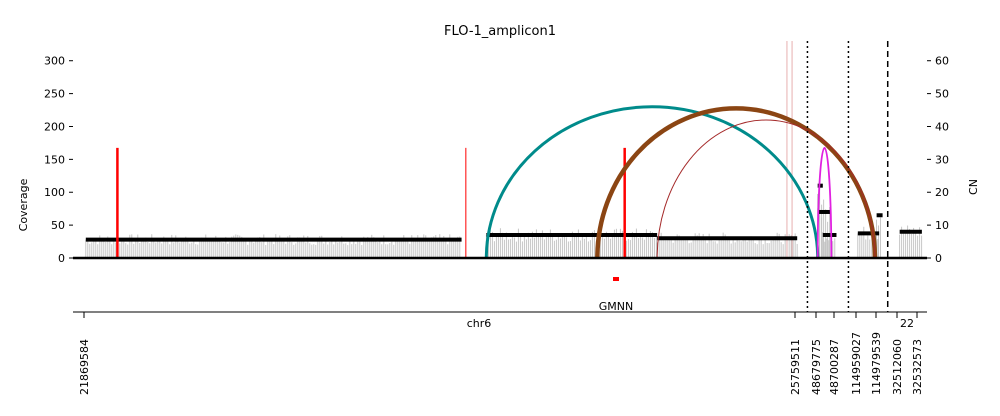 This screenshot has width=1000, height=416. Describe the element at coordinates (616, 295) in the screenshot. I see `gene-track: GMNN` at that location.